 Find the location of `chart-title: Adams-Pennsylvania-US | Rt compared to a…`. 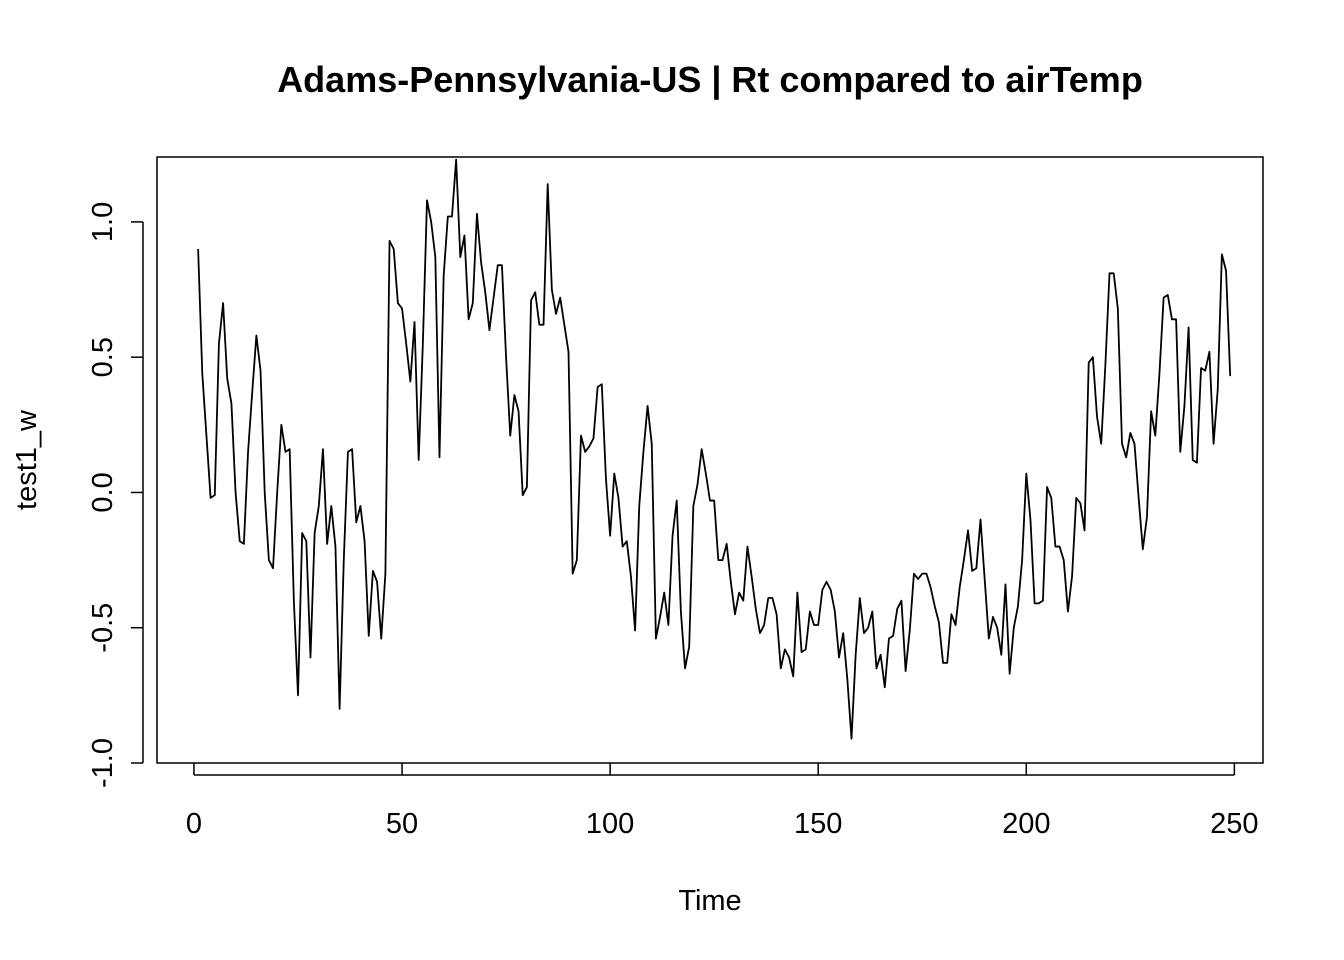

chart-title: Adams-Pennsylvania-US | Rt compared to a… is located at coordinates (710, 80).